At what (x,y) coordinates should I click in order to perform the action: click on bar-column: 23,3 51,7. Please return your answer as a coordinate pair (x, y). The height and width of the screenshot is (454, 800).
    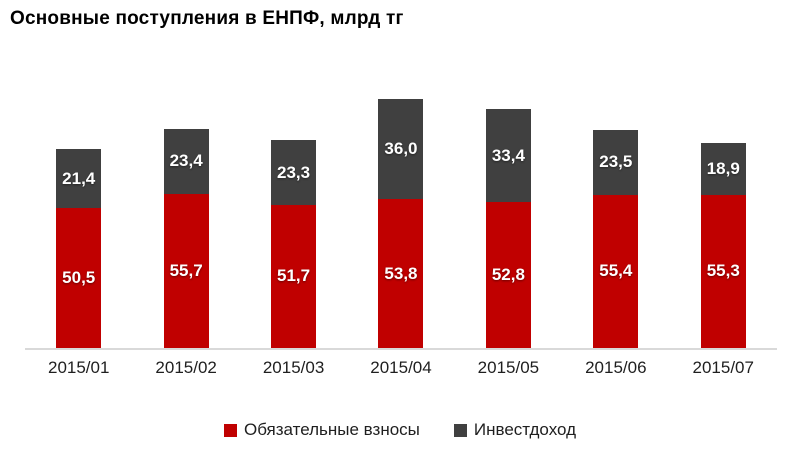
    Looking at the image, I should click on (293, 204).